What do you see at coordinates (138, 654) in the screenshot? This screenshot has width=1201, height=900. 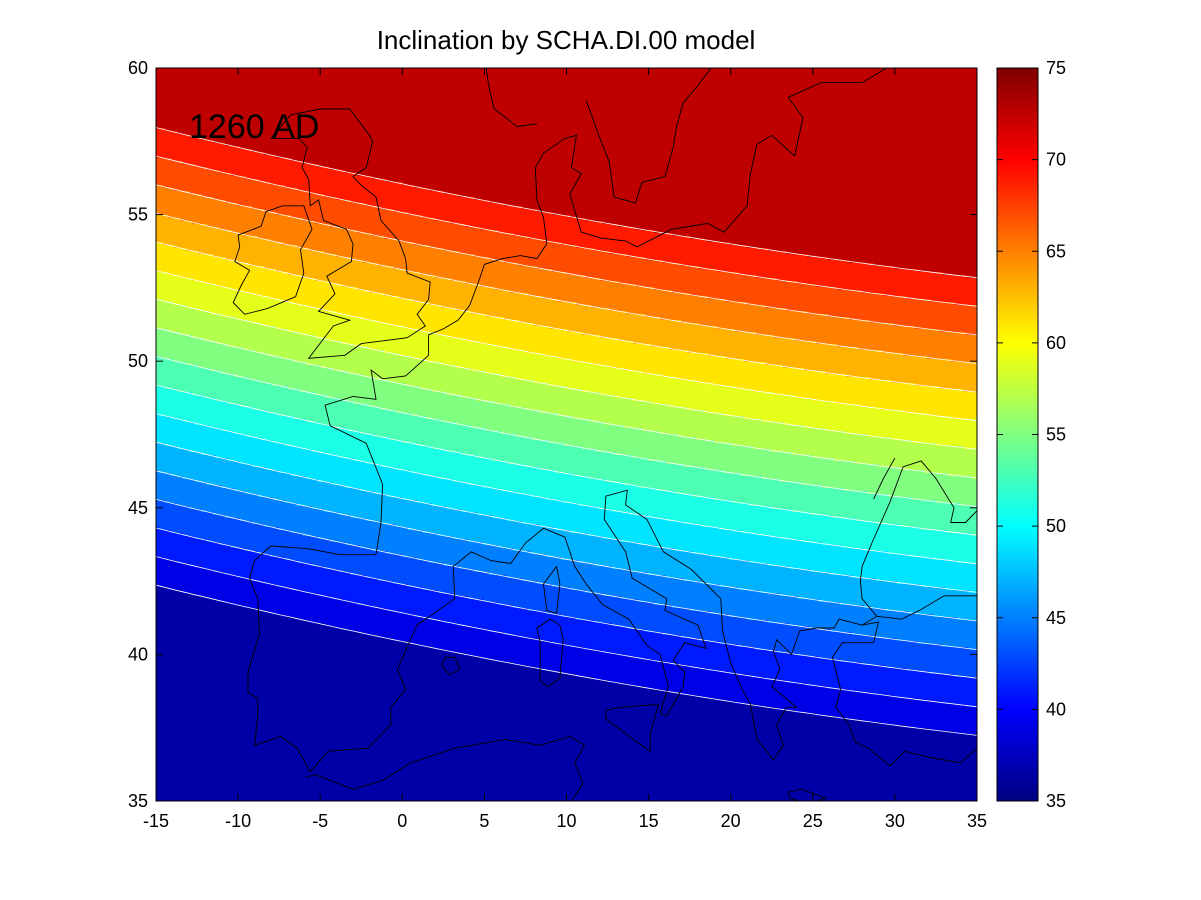 I see `y-tick-label: 40` at bounding box center [138, 654].